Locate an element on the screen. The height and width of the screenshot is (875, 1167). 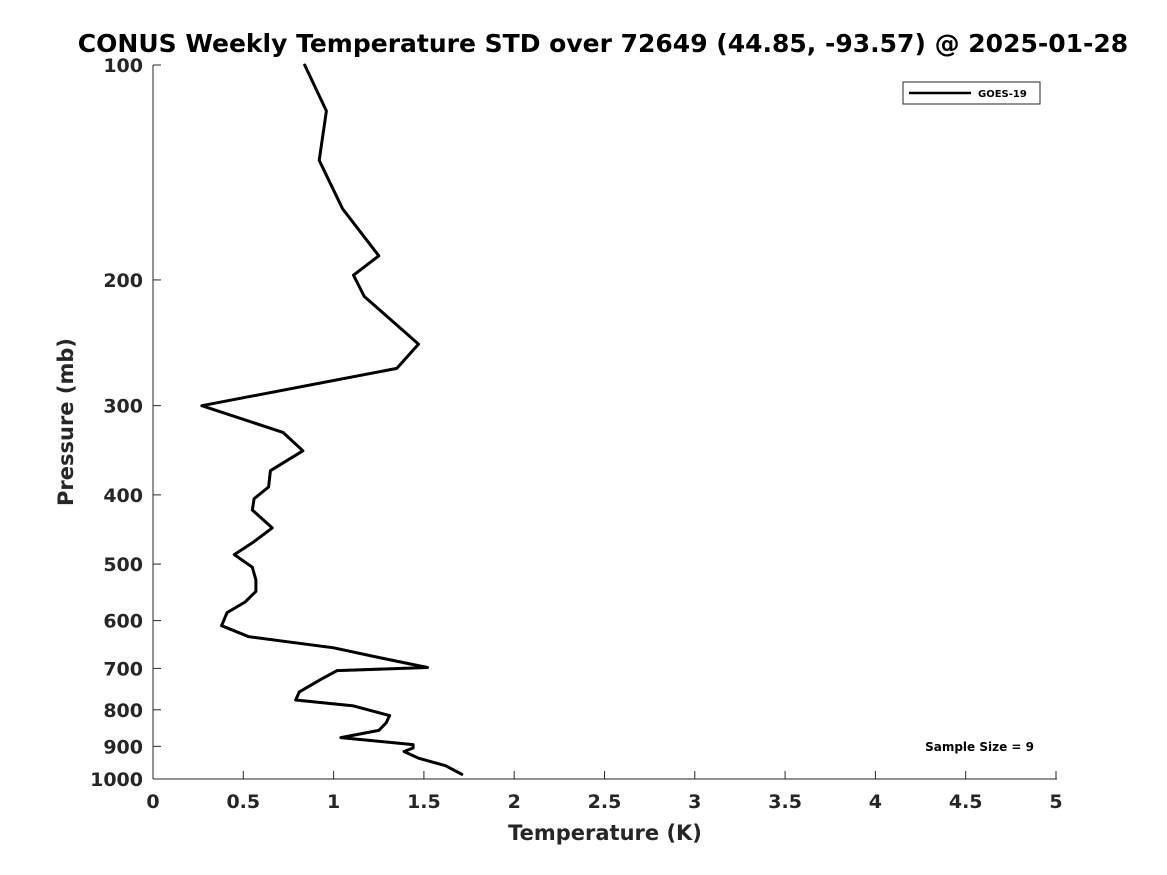
y-tick-label: 100 is located at coordinates (123, 66).